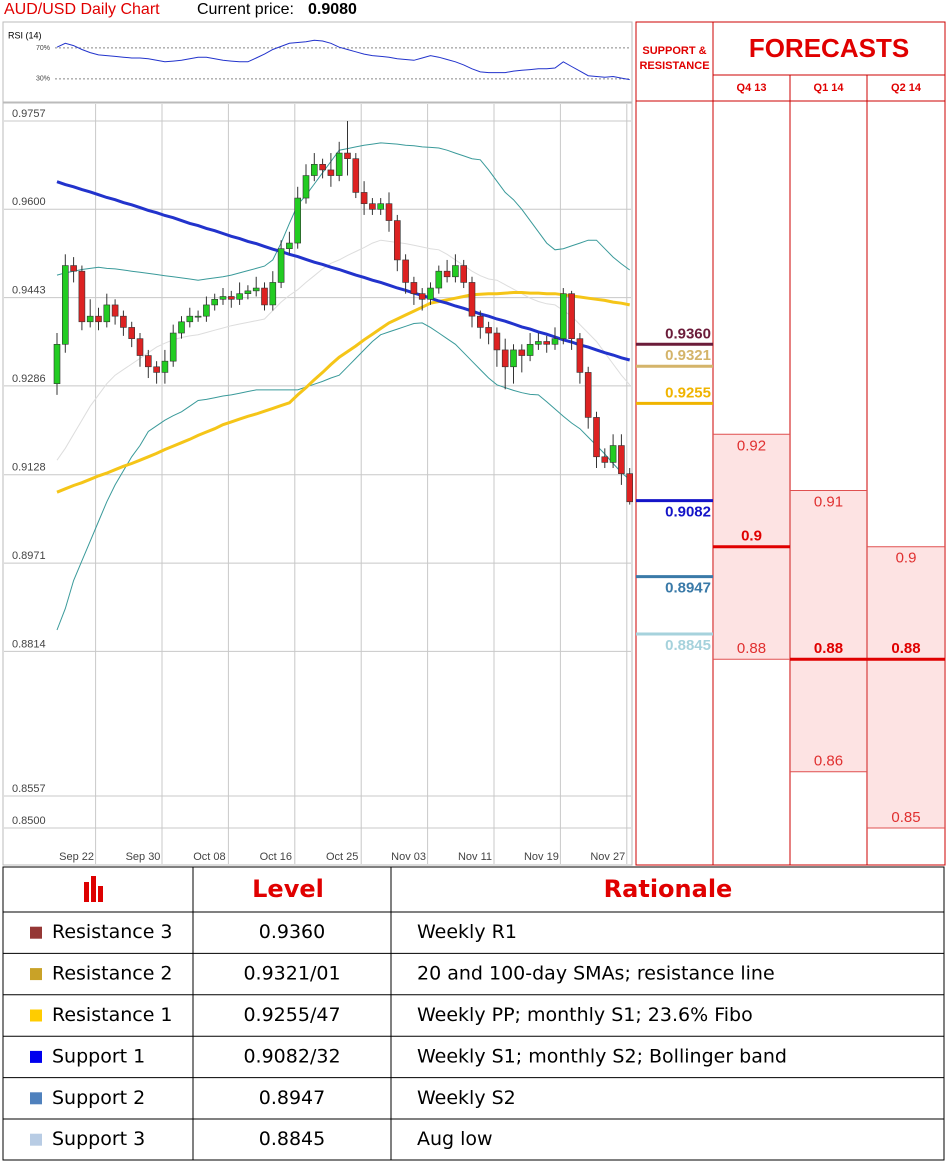 Image resolution: width=947 pixels, height=1163 pixels. What do you see at coordinates (466, 1098) in the screenshot?
I see `level-rationale: Weekly S2` at bounding box center [466, 1098].